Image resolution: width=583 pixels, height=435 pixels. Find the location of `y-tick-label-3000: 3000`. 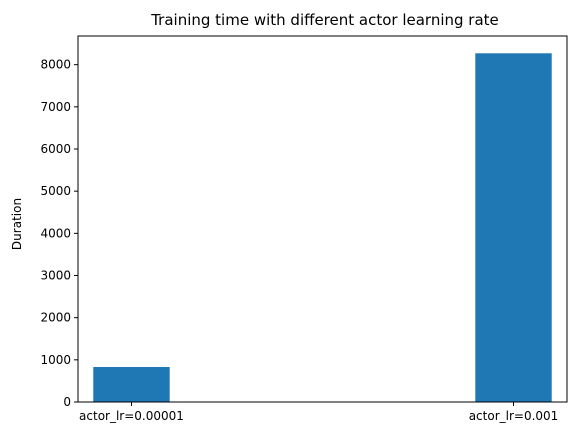

y-tick-label-3000: 3000 is located at coordinates (55, 276).